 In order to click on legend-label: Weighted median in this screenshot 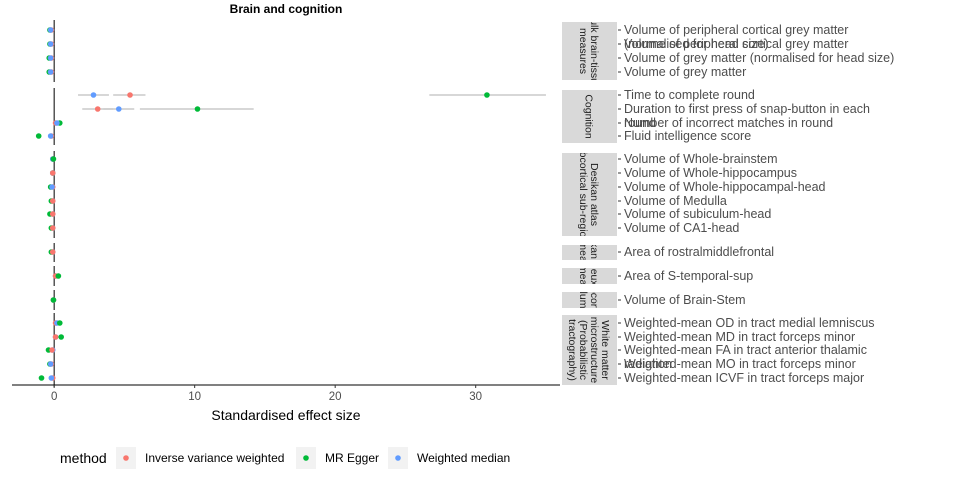, I will do `click(463, 458)`.